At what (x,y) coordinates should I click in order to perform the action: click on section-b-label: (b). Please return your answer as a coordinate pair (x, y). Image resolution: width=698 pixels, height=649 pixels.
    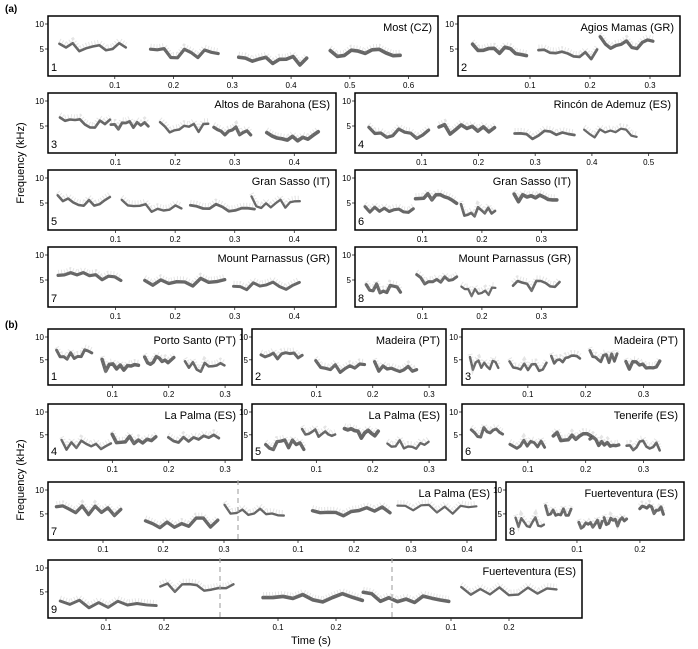
    Looking at the image, I should click on (11, 325).